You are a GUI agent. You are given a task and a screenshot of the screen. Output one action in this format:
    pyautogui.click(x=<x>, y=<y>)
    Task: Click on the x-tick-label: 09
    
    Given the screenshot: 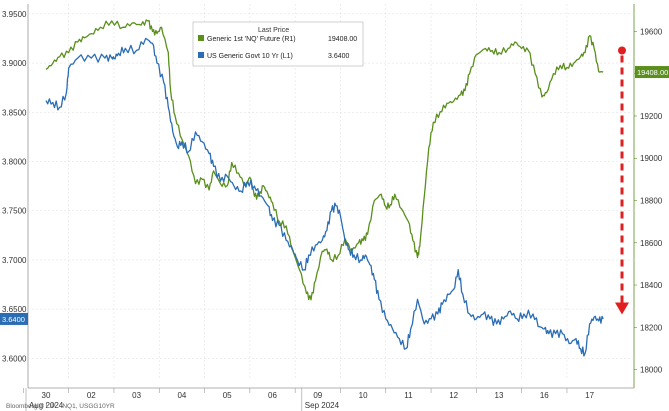 What is the action you would take?
    pyautogui.click(x=317, y=395)
    